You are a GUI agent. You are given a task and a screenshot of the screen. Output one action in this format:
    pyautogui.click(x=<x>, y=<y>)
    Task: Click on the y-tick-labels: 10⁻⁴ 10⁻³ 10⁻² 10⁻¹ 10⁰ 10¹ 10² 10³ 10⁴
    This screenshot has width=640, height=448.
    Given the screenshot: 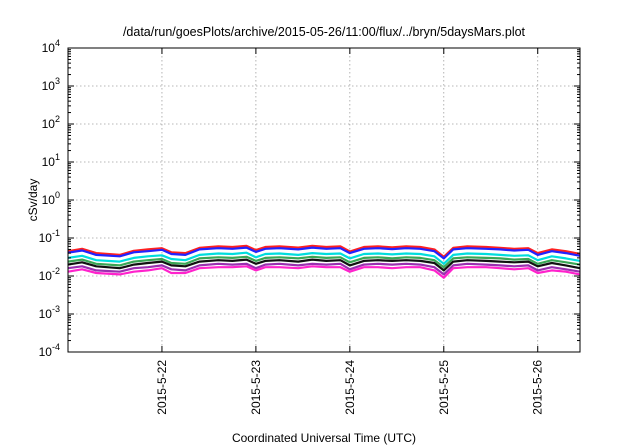 What is the action you would take?
    pyautogui.click(x=49, y=198)
    